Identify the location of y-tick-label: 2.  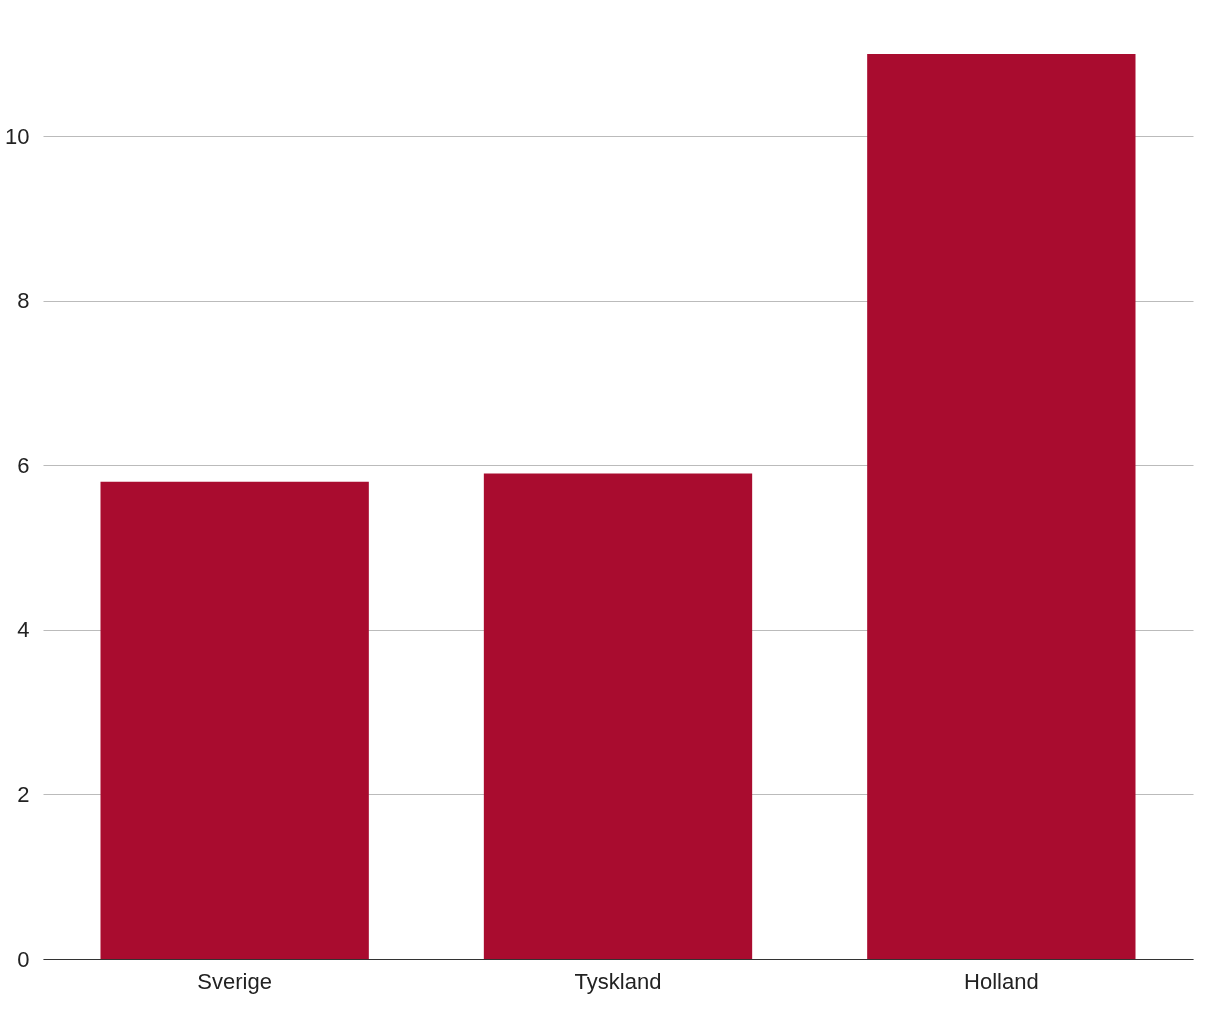
(23, 794).